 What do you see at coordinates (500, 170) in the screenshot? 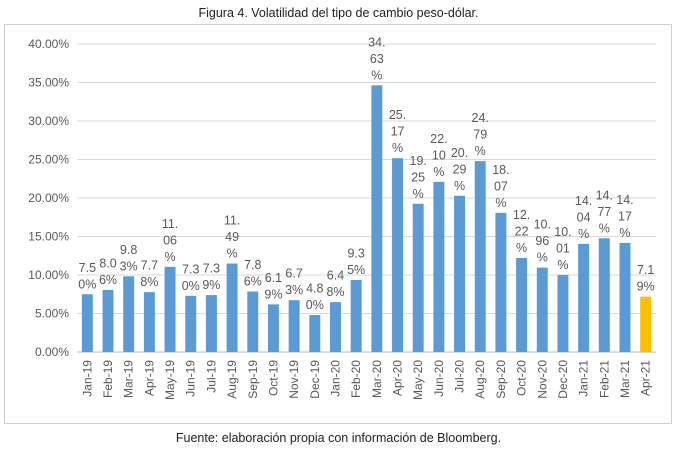
I see `data-label: 18.` at bounding box center [500, 170].